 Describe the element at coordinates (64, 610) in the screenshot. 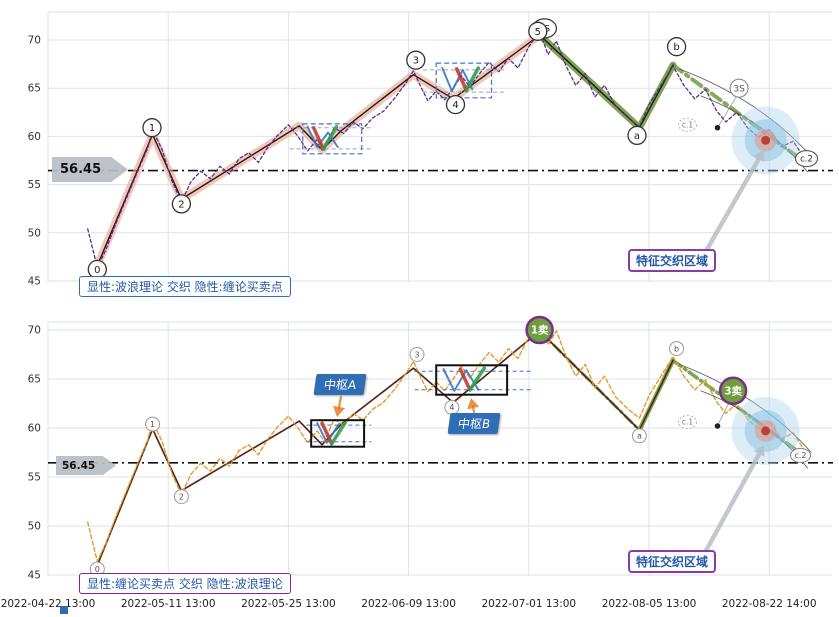

I see `legend-marker` at that location.